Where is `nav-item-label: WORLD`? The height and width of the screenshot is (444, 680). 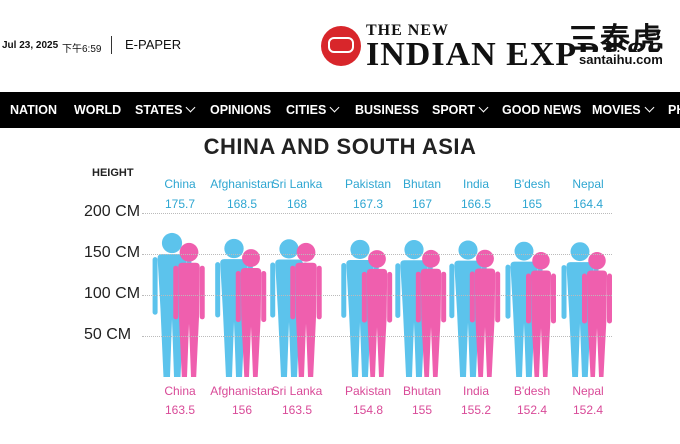
nav-item-label: WORLD is located at coordinates (98, 110).